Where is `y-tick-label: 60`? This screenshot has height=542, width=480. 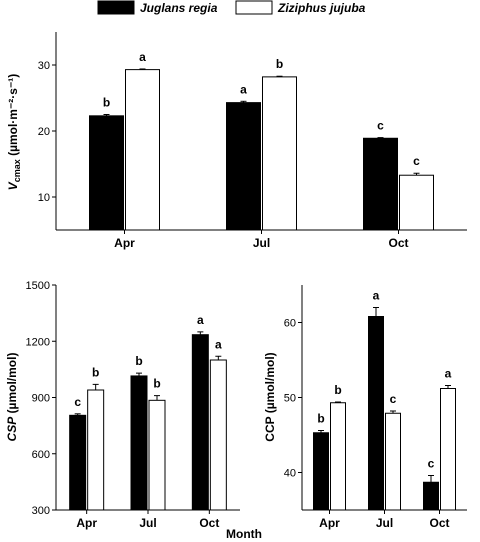 y-tick-label: 60 is located at coordinates (290, 324).